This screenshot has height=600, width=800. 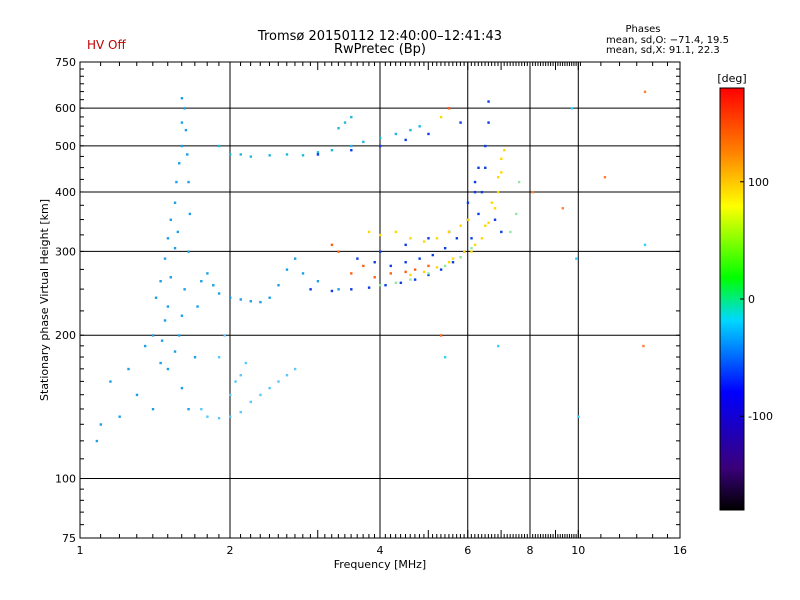 What do you see at coordinates (65, 192) in the screenshot?
I see `y-tick-label-4: 400` at bounding box center [65, 192].